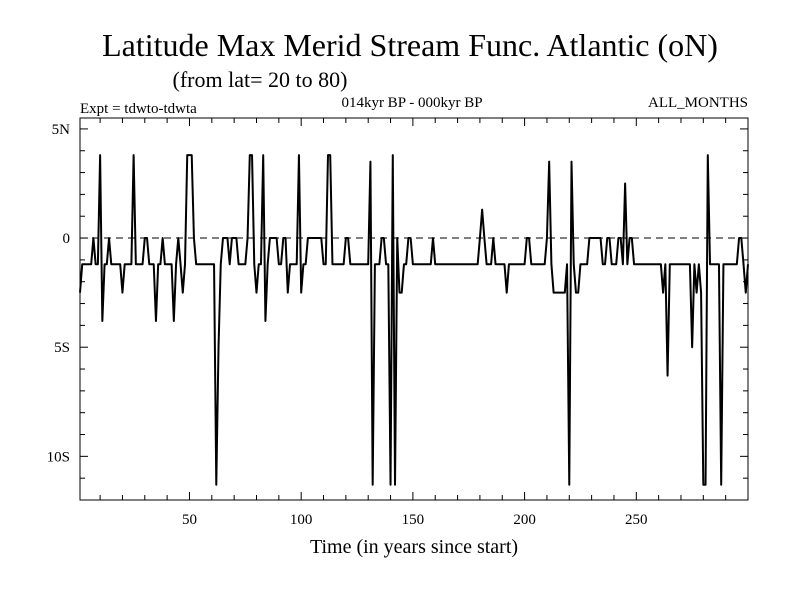 The height and width of the screenshot is (600, 800). Describe the element at coordinates (414, 547) in the screenshot. I see `x-axis-label: Time (in years since start)` at that location.